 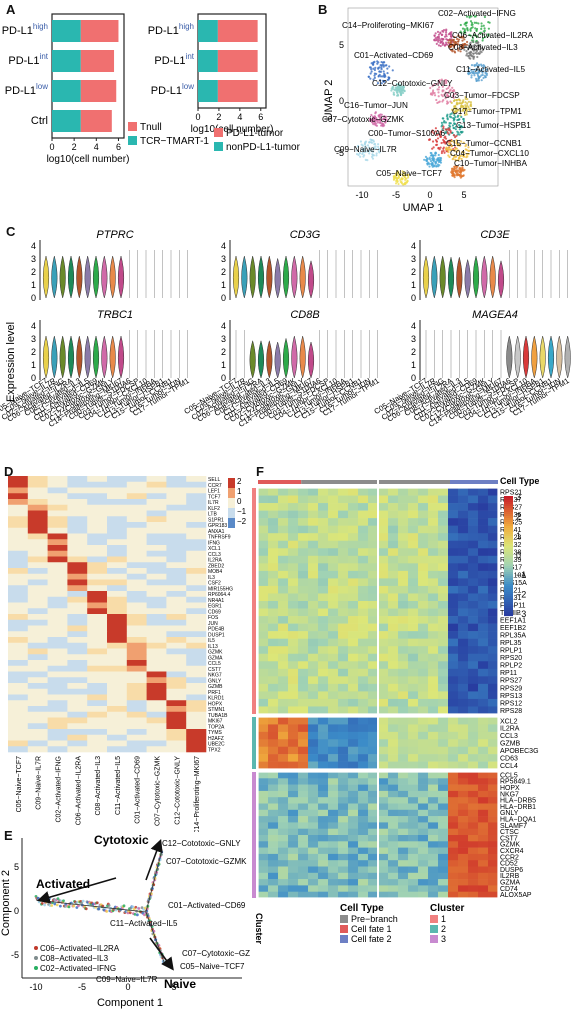 I want to click on y-tick-label: 2, so click(x=223, y=272).